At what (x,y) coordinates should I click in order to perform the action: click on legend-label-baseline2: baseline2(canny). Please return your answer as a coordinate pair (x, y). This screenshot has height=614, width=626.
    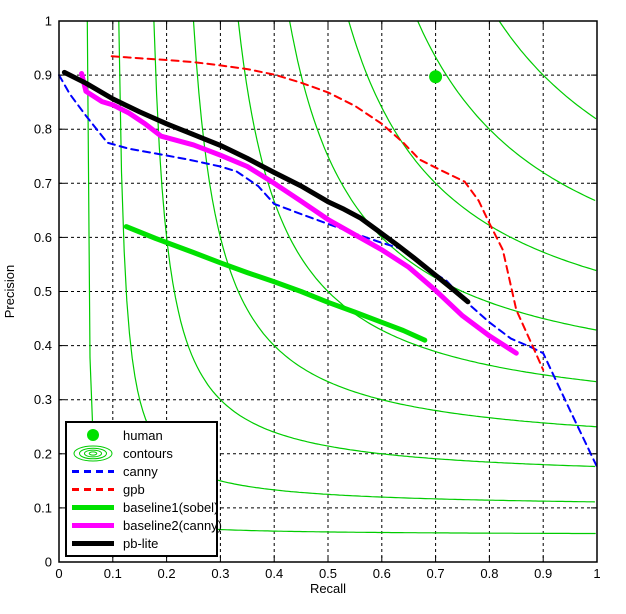
    Looking at the image, I should click on (173, 525).